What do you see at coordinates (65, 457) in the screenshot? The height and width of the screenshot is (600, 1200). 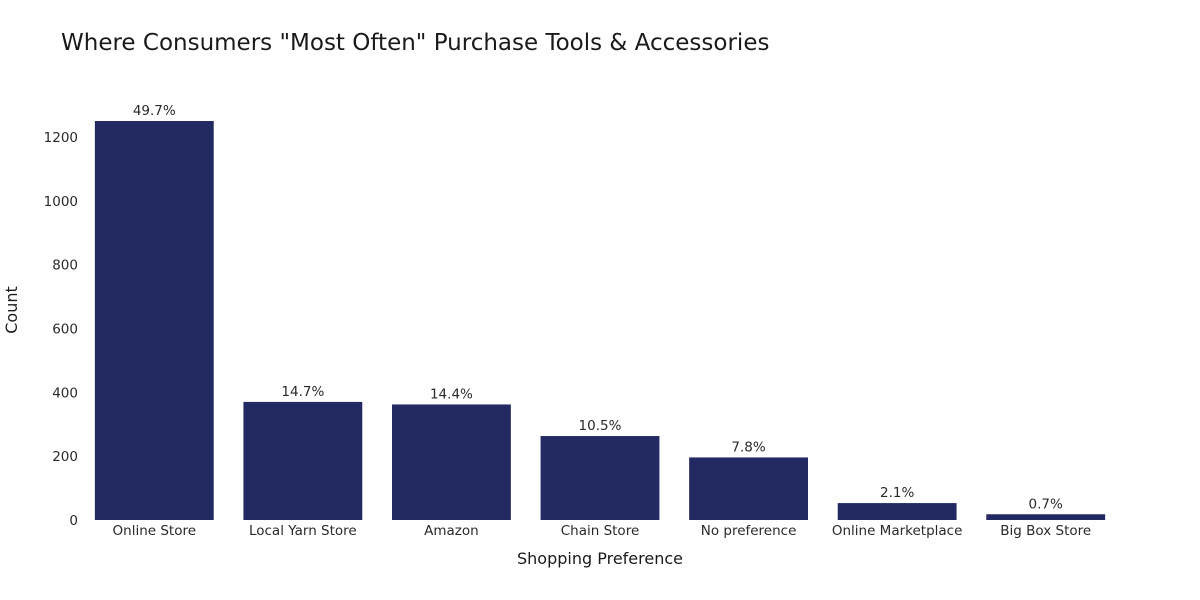 I see `y-tick-label: 200` at bounding box center [65, 457].